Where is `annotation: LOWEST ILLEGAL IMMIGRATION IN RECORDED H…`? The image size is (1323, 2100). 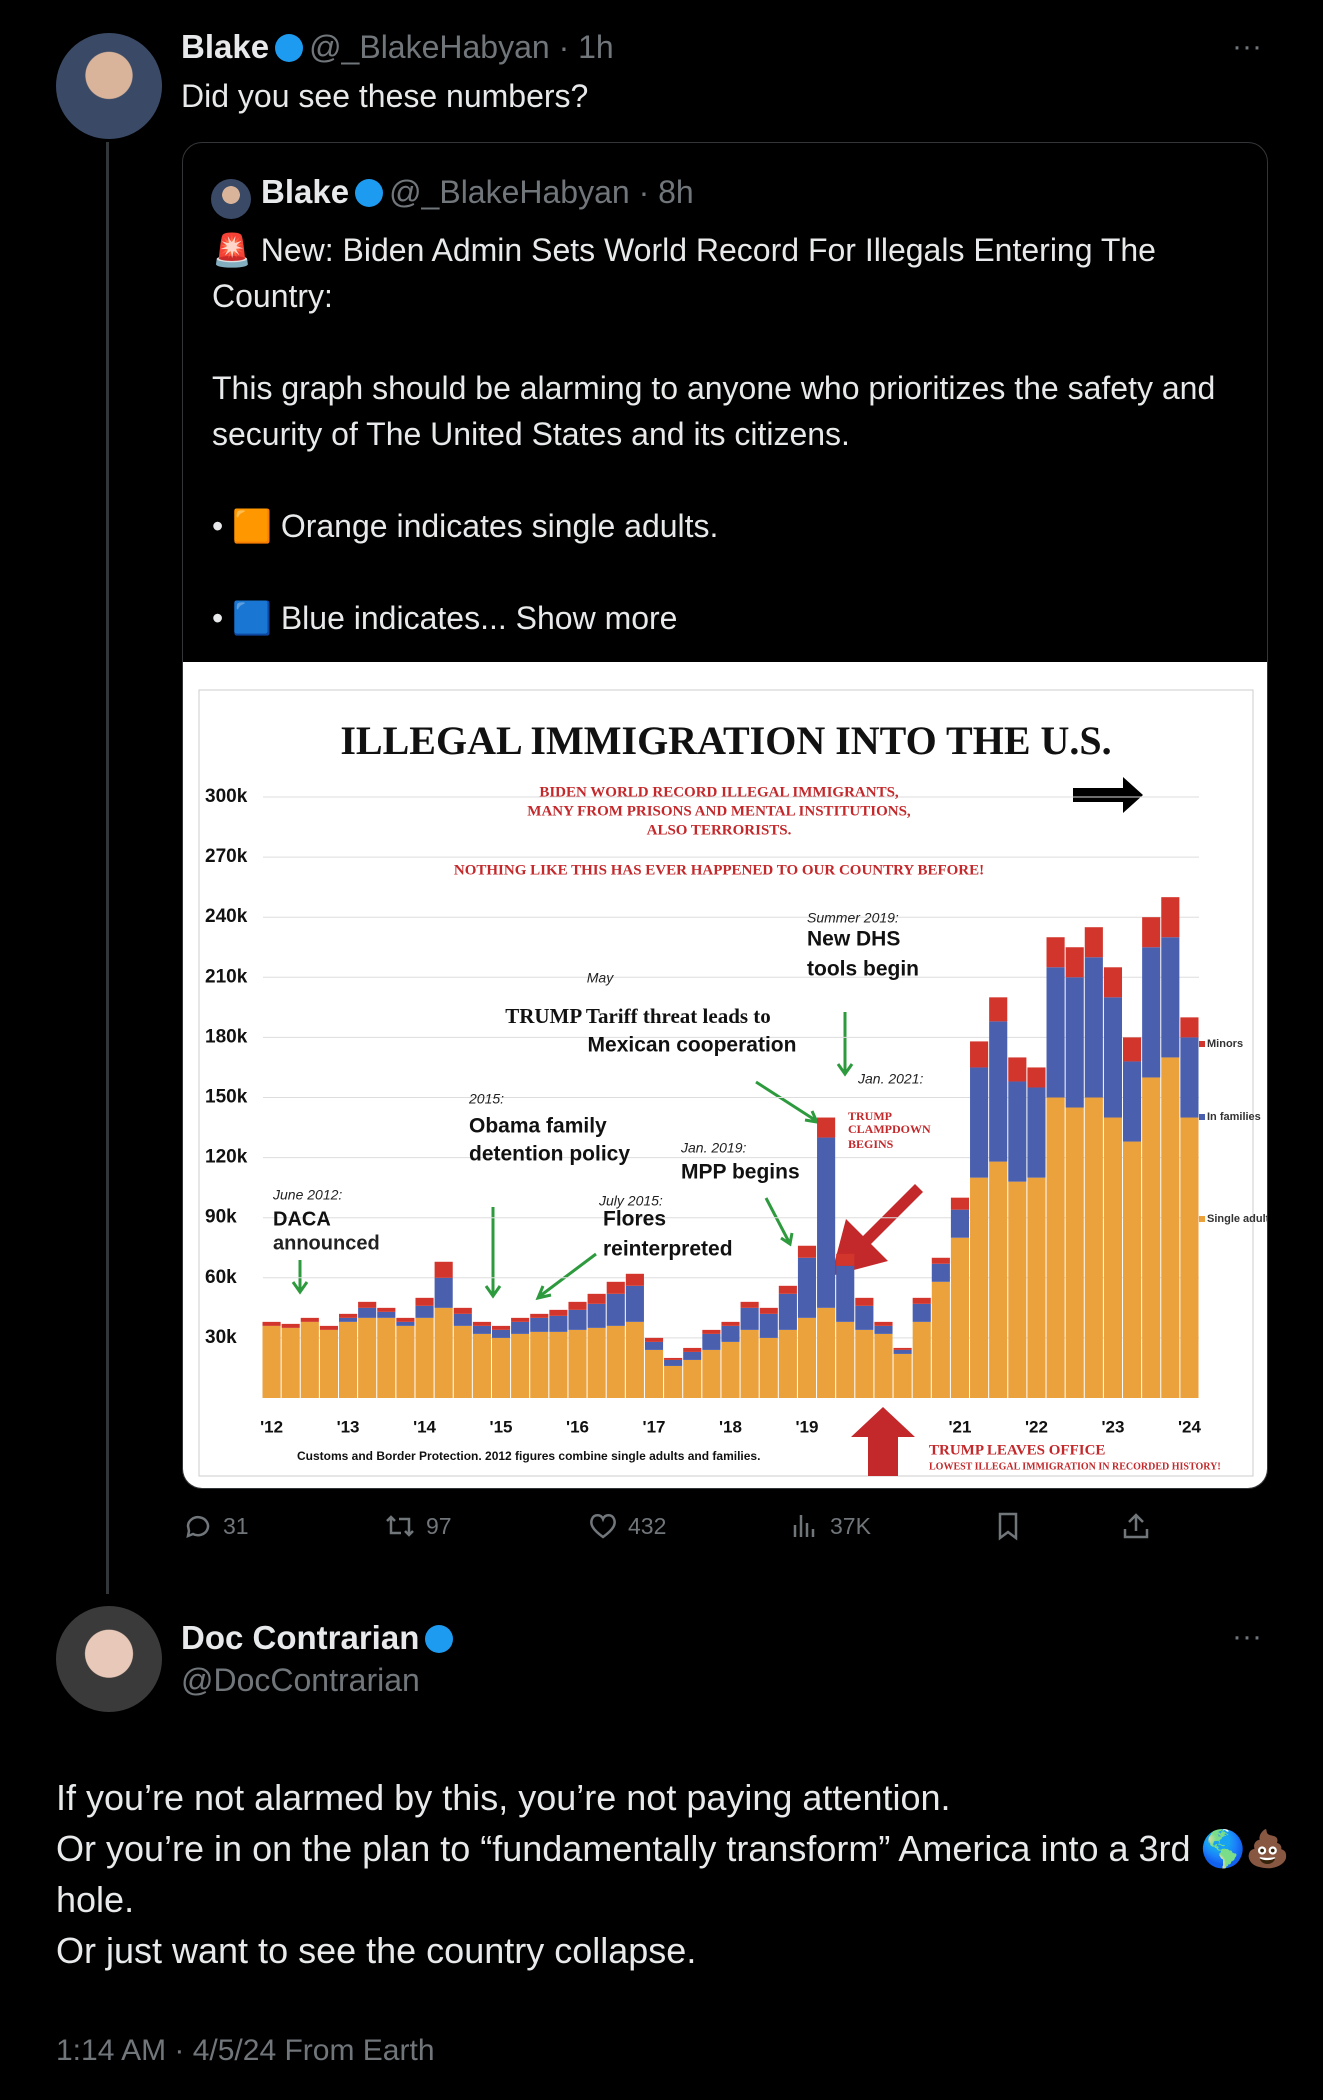 annotation: LOWEST ILLEGAL IMMIGRATION IN RECORDED H… is located at coordinates (1075, 1466).